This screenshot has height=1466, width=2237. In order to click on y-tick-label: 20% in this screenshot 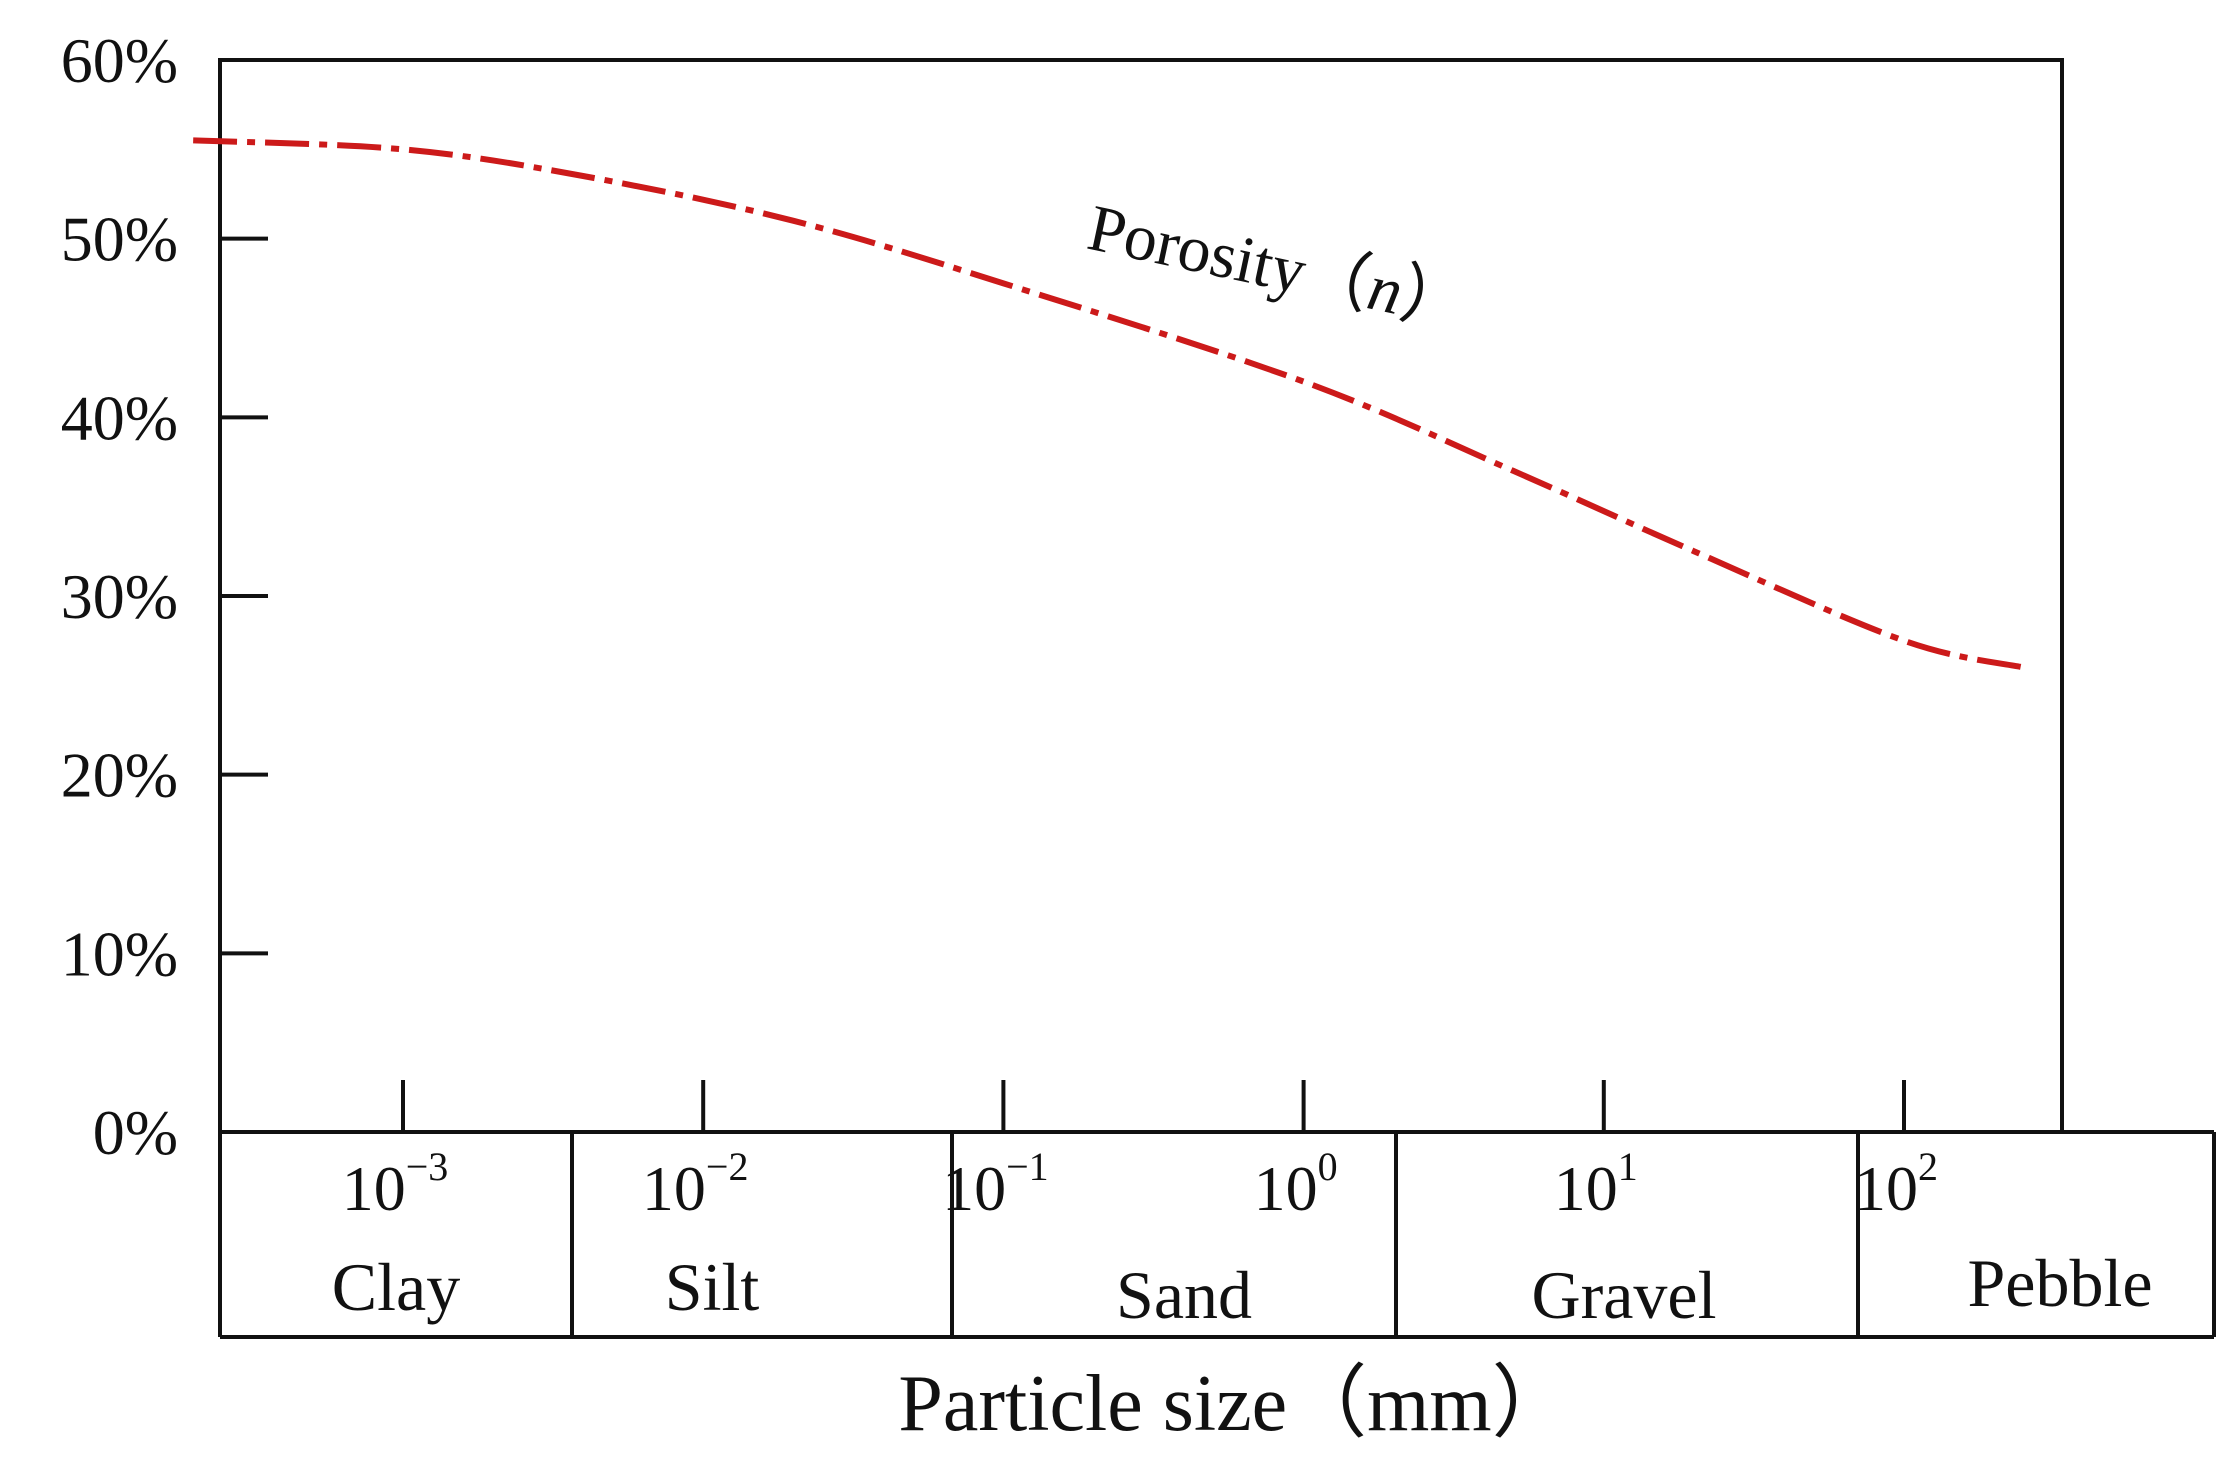, I will do `click(119, 775)`.